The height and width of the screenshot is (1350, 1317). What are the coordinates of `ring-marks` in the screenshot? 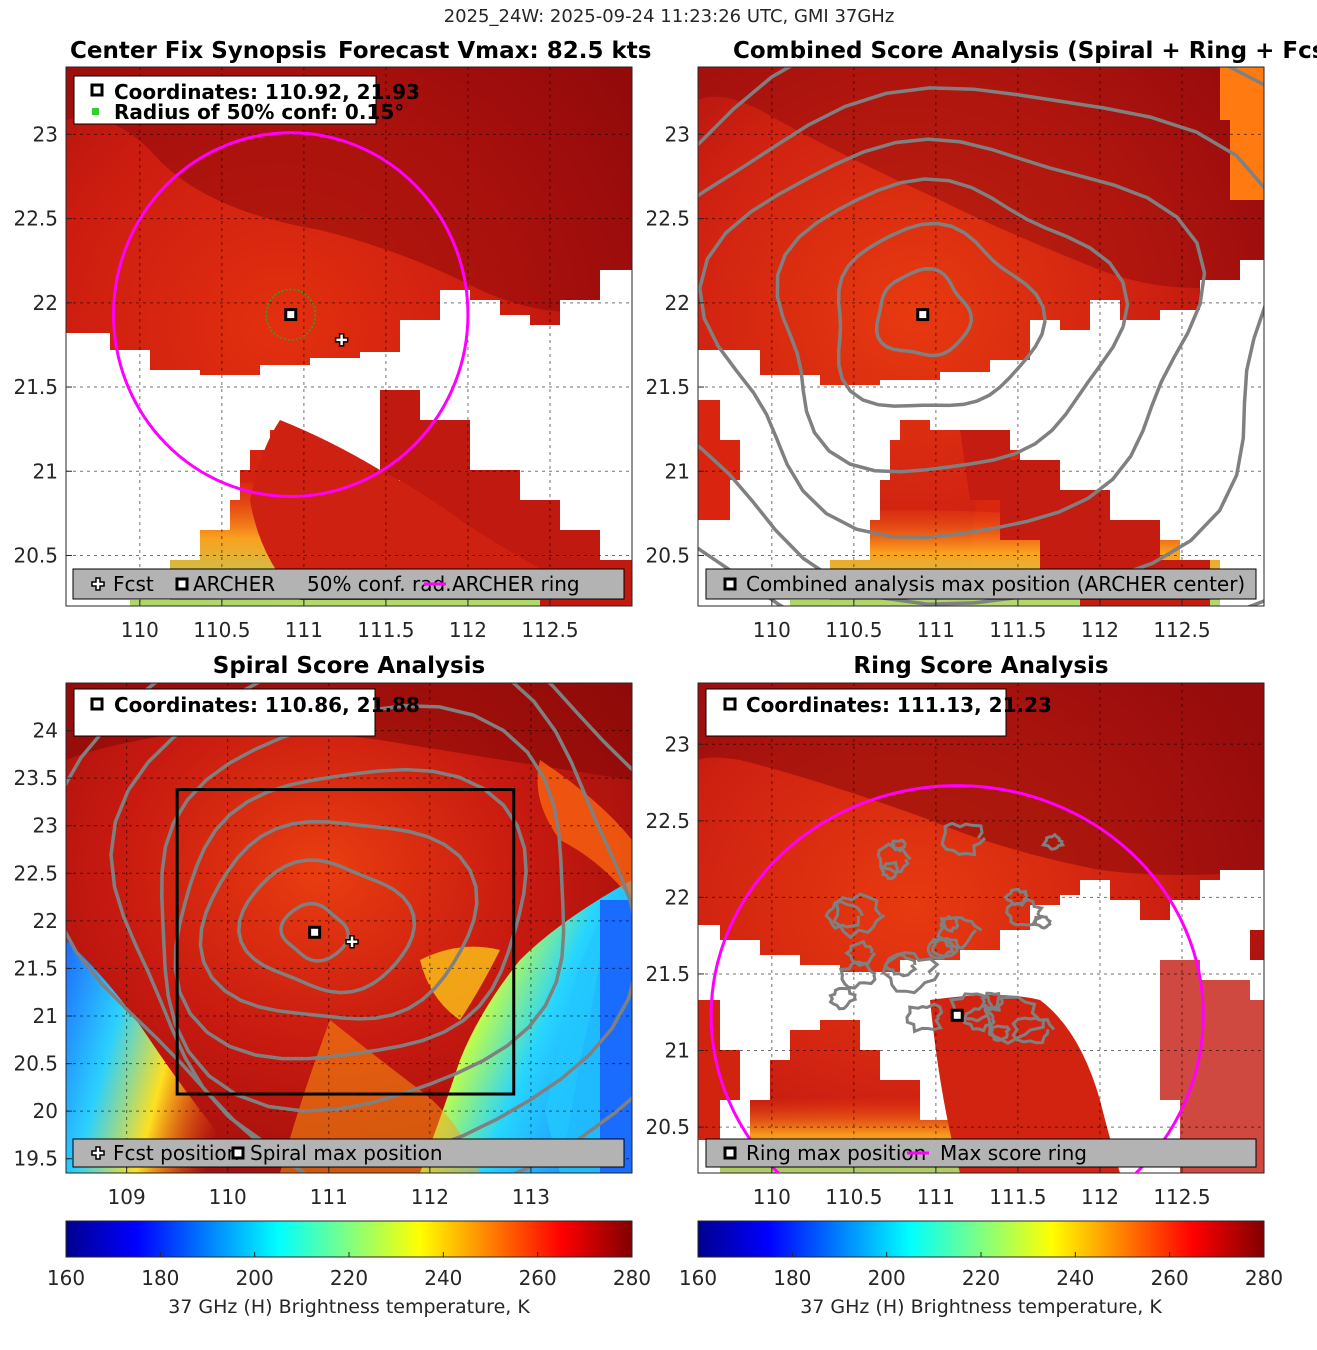 It's located at (957, 978).